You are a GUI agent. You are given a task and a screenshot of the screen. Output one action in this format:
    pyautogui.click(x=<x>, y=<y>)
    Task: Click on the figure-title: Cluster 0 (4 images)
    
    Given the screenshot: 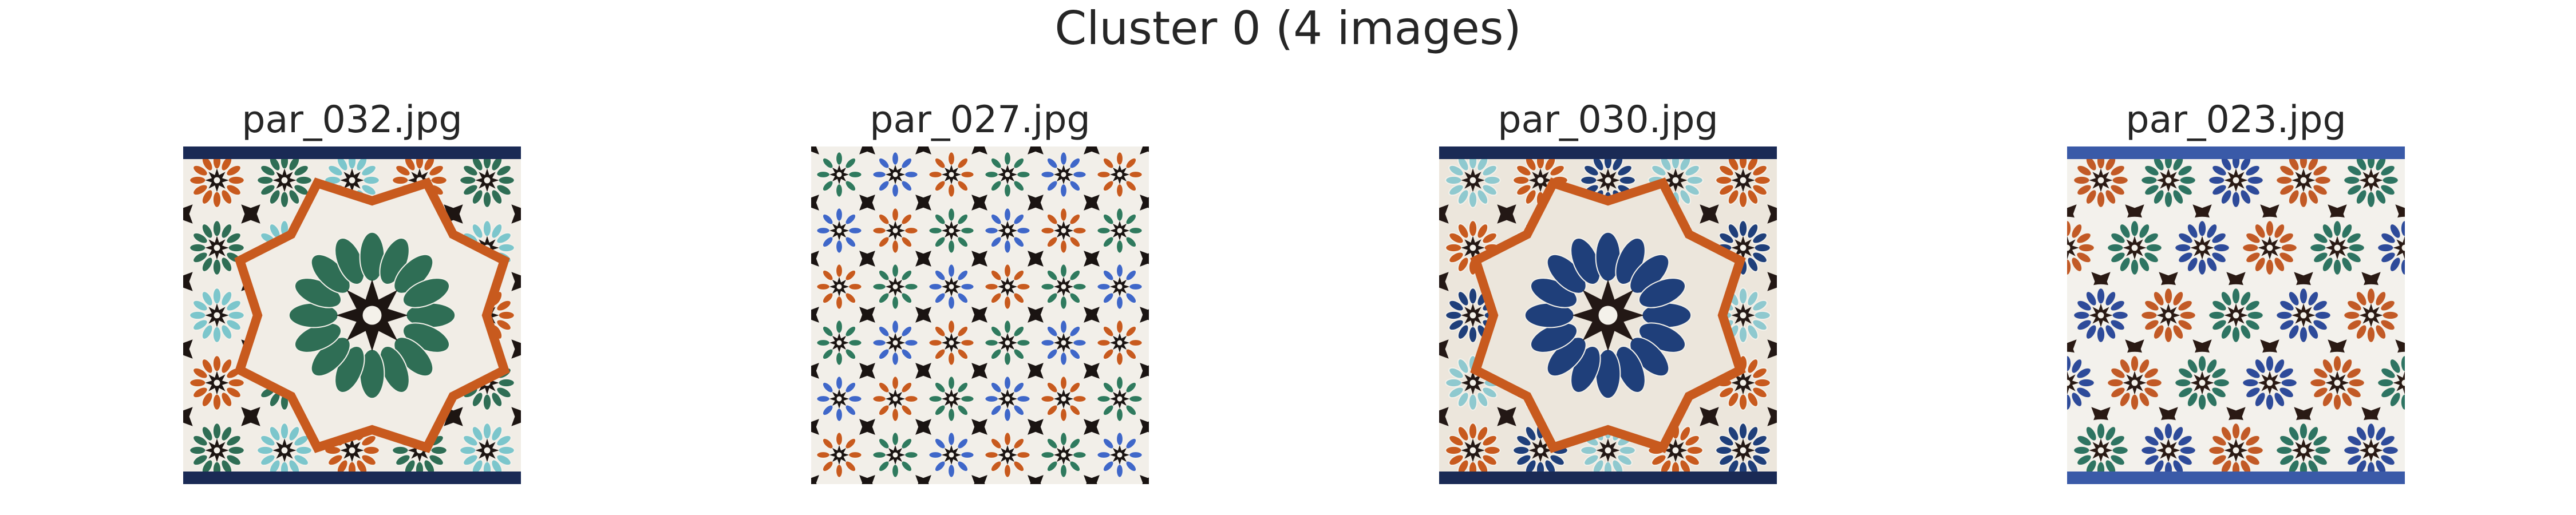 What is the action you would take?
    pyautogui.click(x=1288, y=28)
    